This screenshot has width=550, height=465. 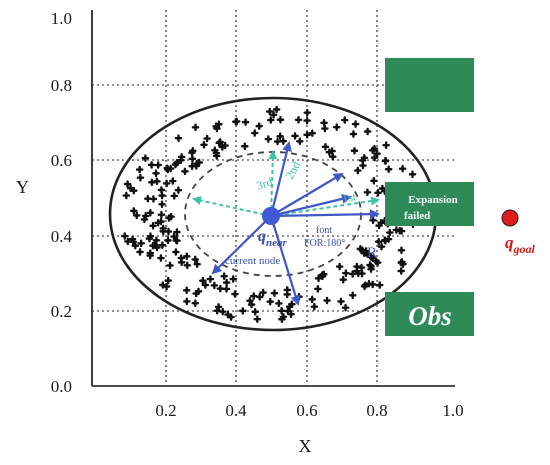 I want to click on y-axis-title: Y, so click(x=22, y=187).